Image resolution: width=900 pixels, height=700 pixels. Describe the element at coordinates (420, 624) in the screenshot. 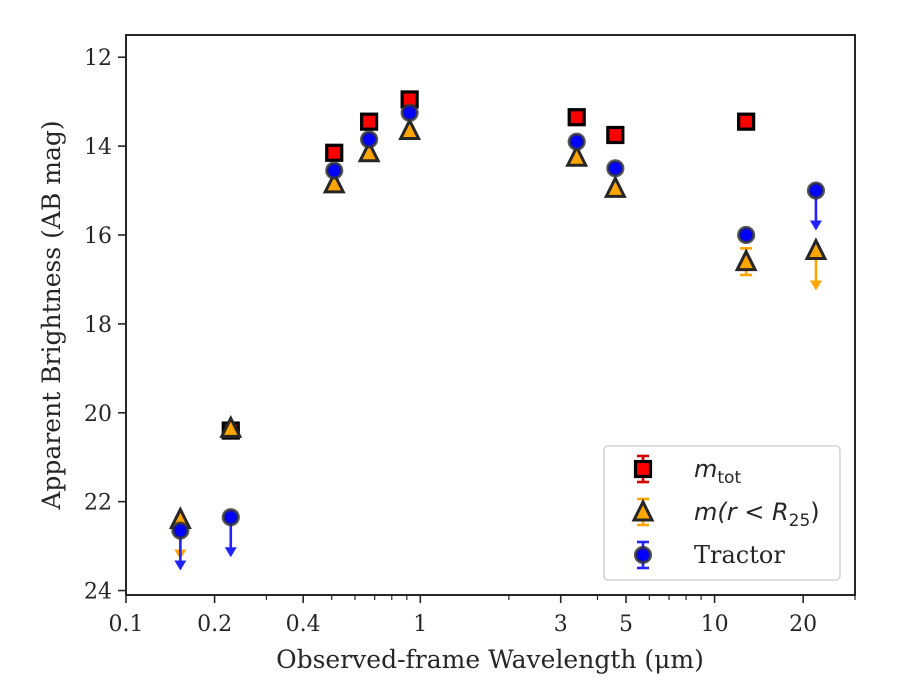

I see `x-tick-label: 1` at that location.